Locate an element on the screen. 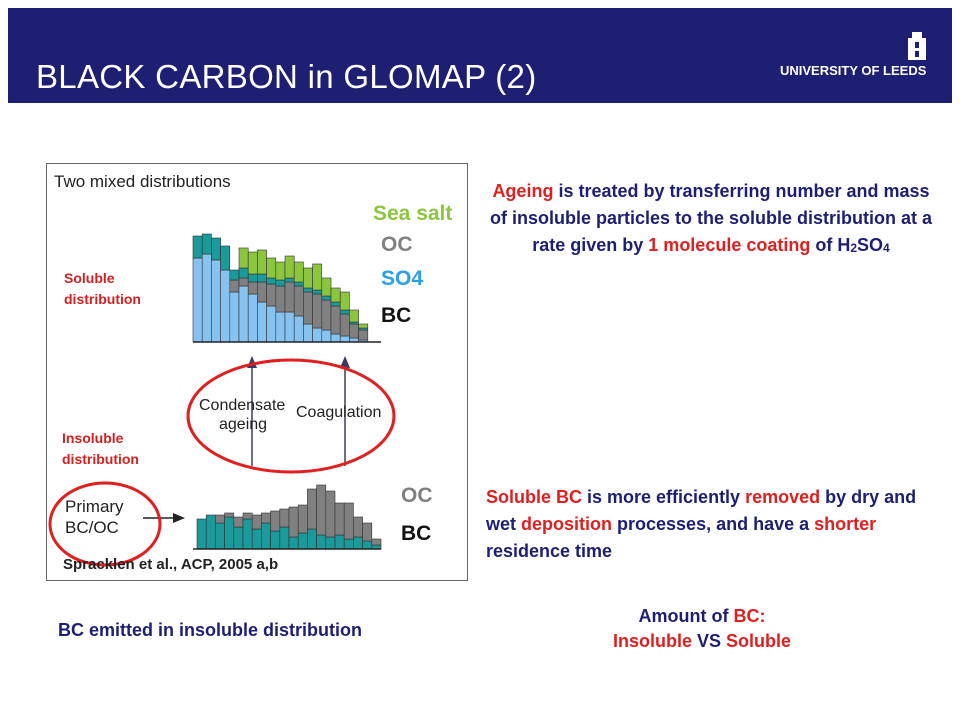 This screenshot has width=960, height=720. primary-label: Primary BC/OC is located at coordinates (94, 517).